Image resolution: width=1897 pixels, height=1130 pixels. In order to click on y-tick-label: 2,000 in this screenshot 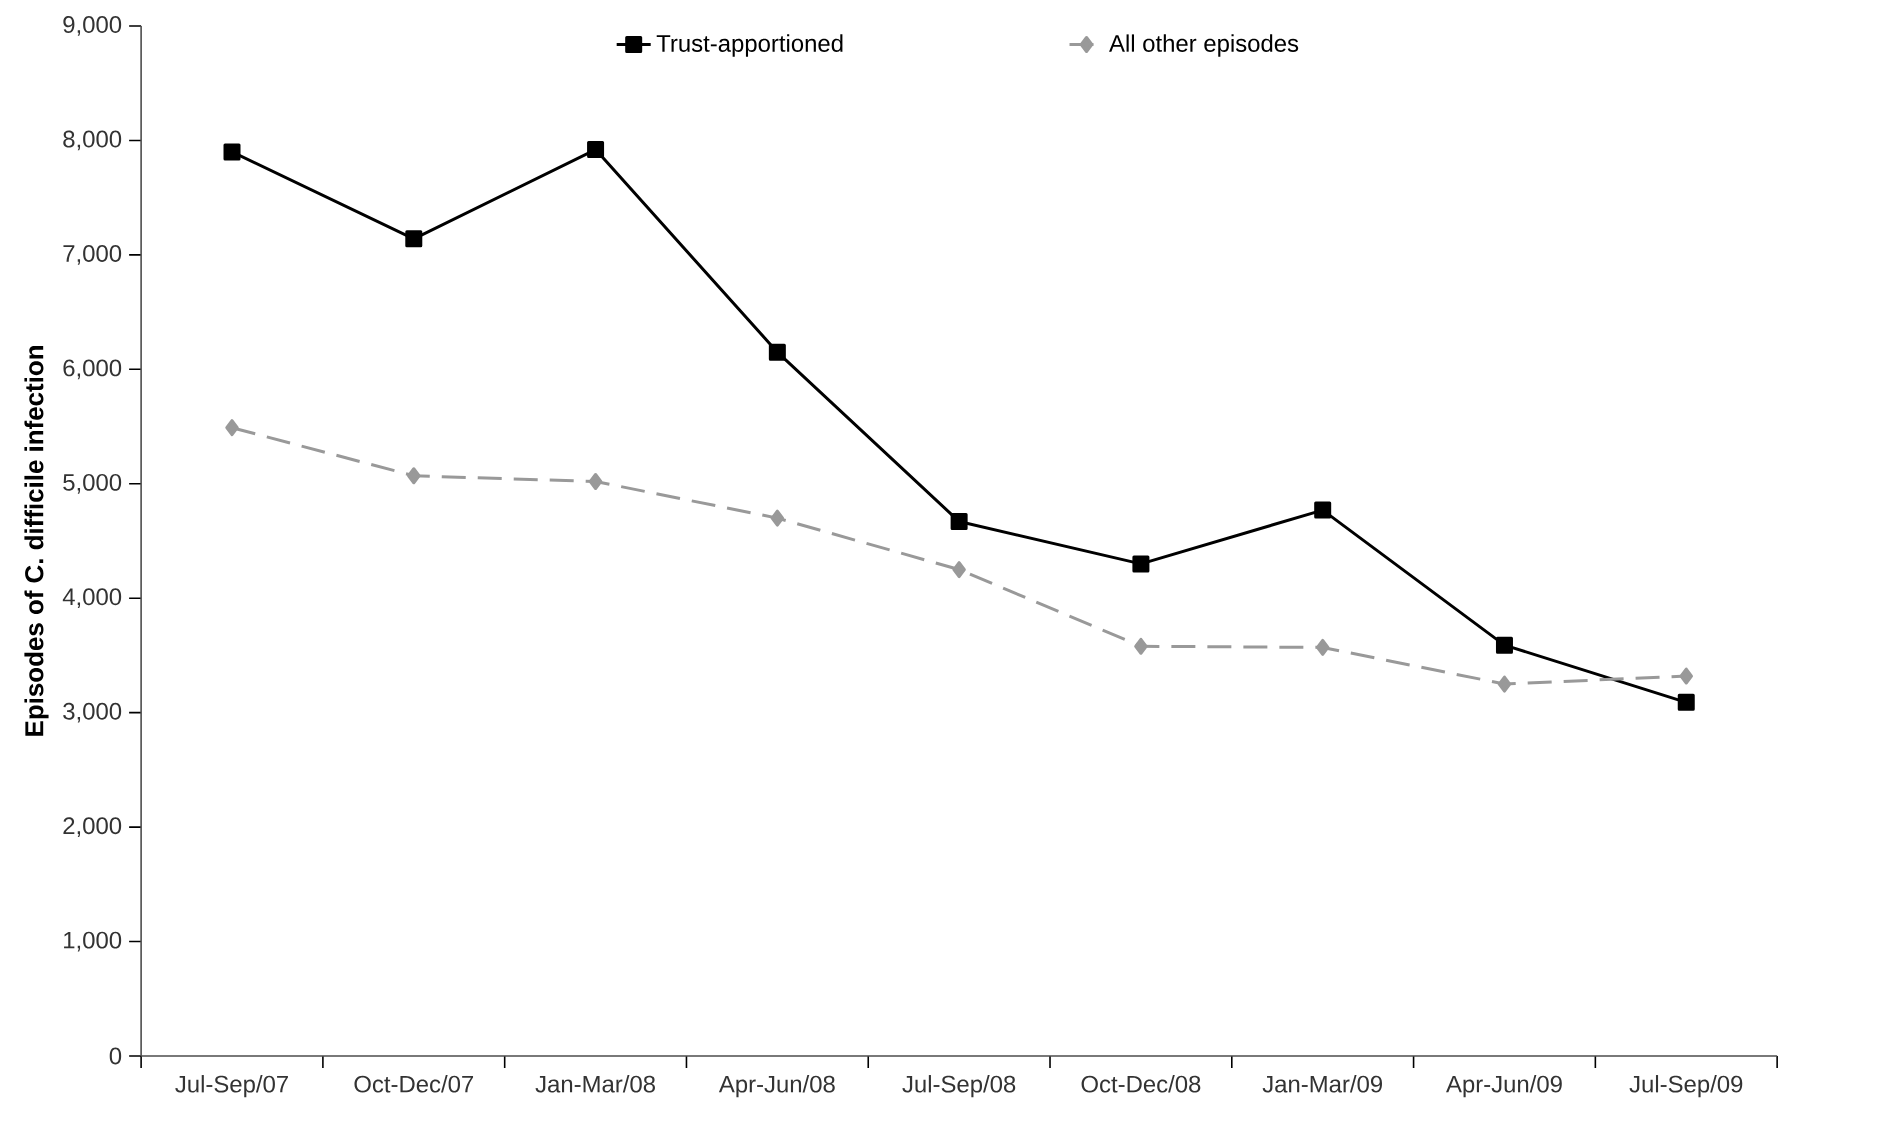, I will do `click(92, 827)`.